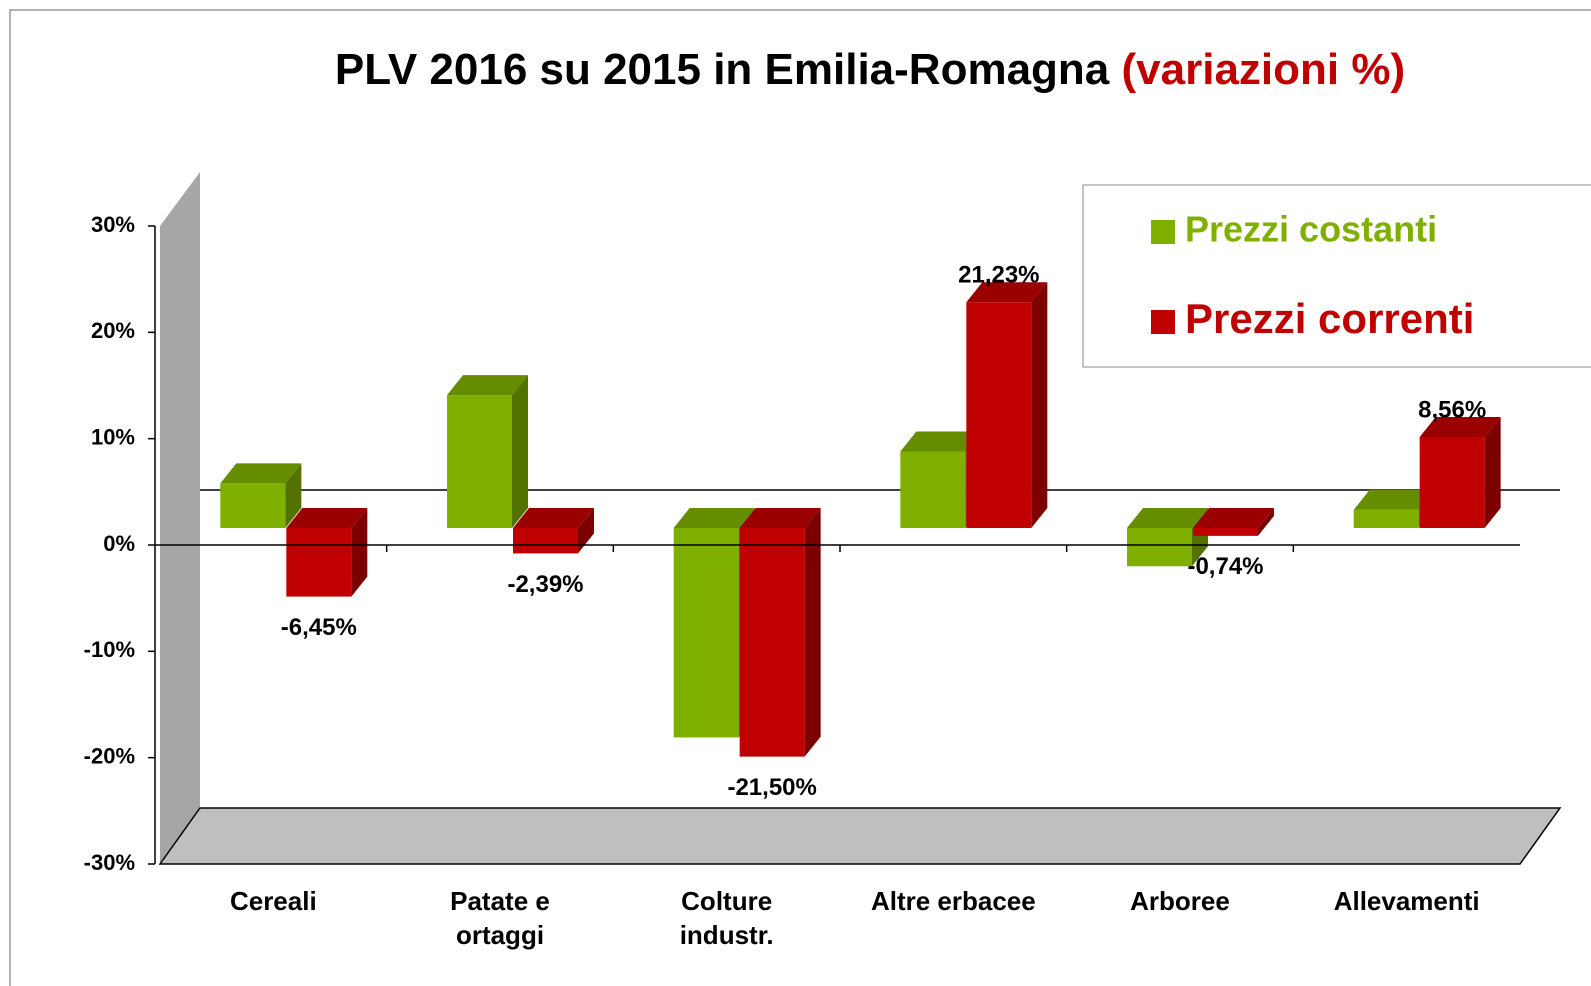  What do you see at coordinates (726, 901) in the screenshot?
I see `x-tick-label: Colture` at bounding box center [726, 901].